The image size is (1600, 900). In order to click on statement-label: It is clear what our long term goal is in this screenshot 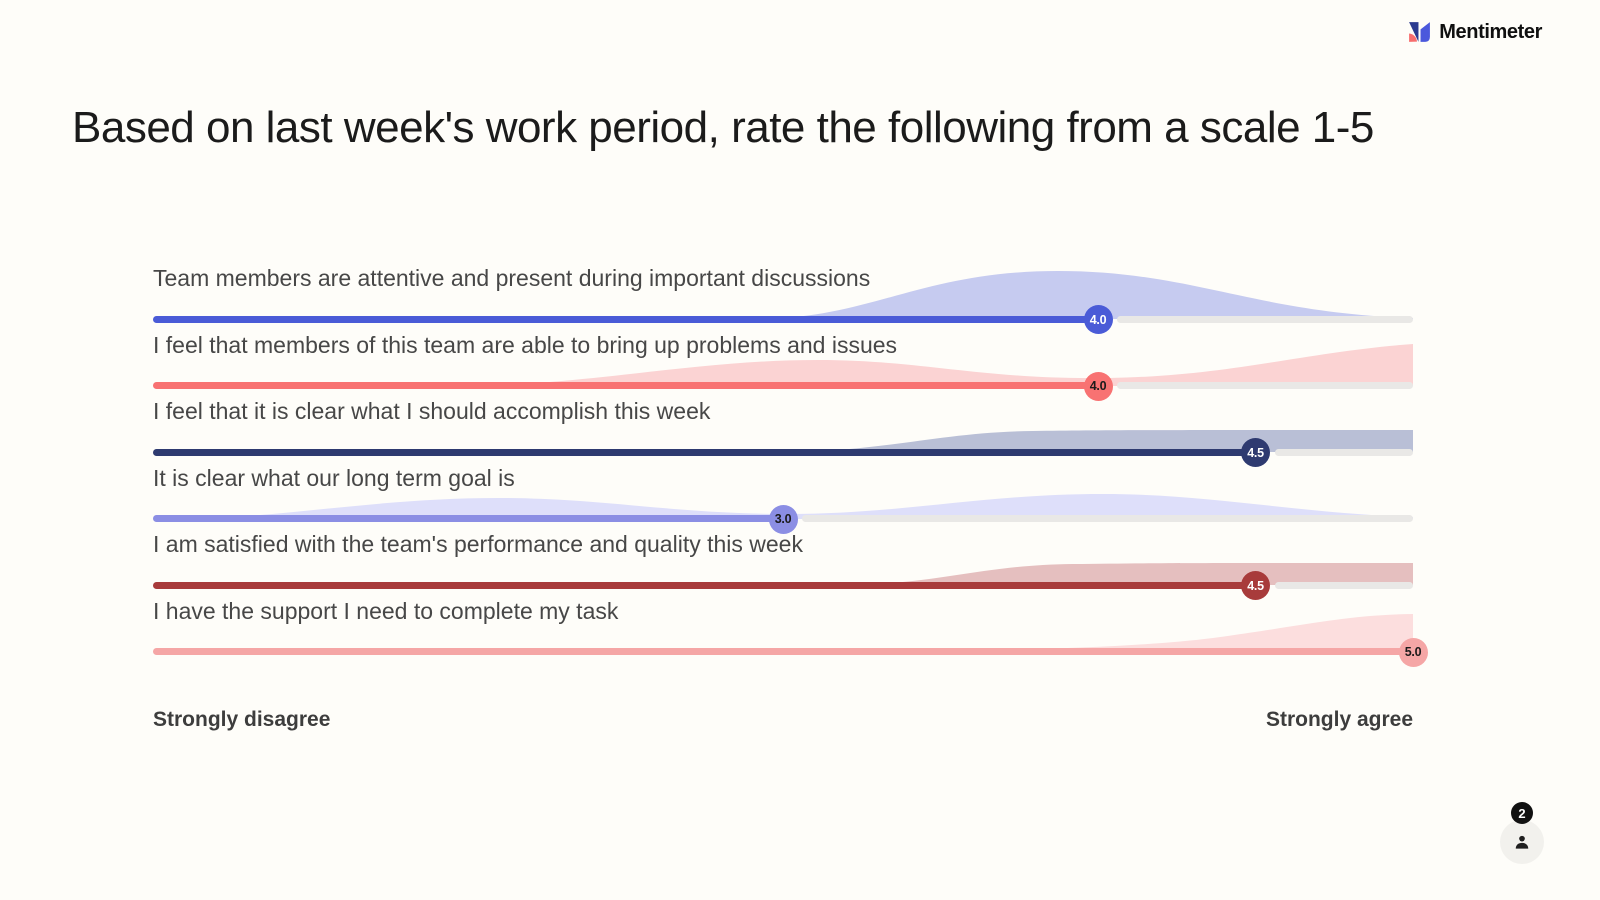, I will do `click(334, 477)`.